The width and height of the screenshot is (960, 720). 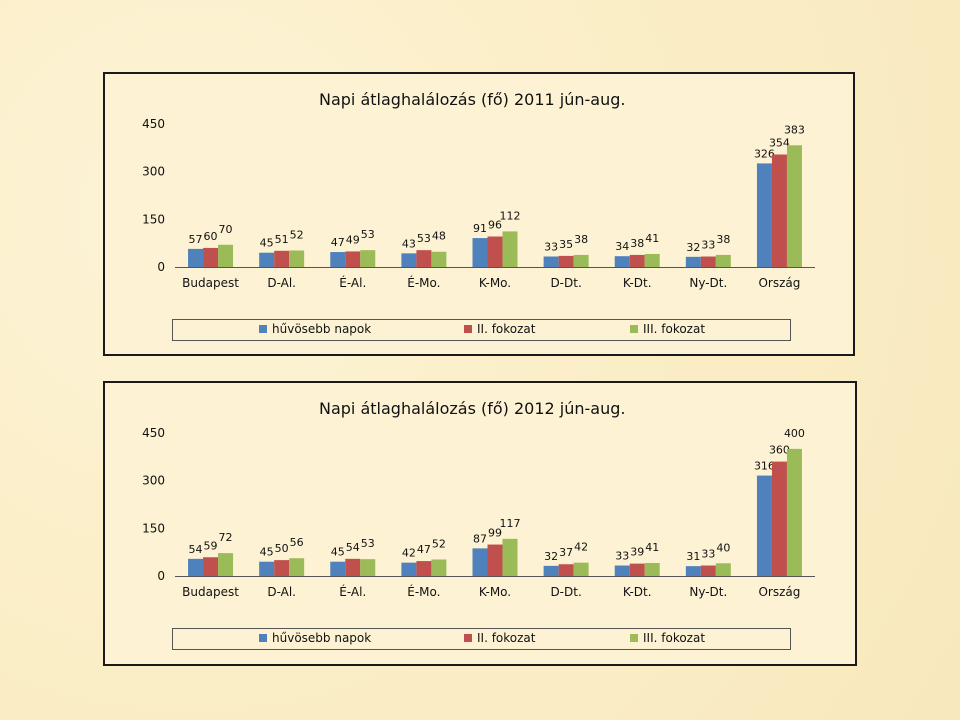 I want to click on data-label: 40, so click(x=723, y=547).